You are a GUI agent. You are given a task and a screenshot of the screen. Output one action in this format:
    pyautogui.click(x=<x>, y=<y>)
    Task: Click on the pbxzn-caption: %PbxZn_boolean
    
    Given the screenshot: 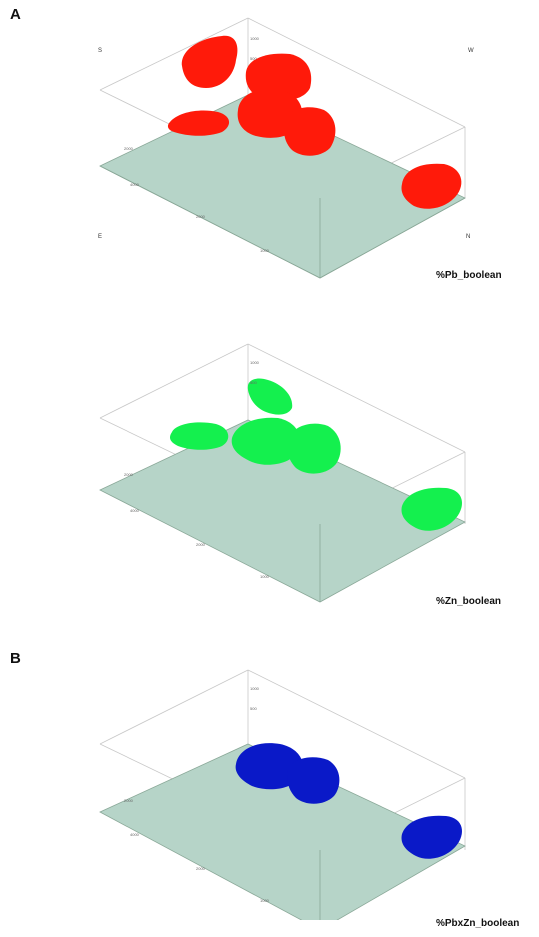 What is the action you would take?
    pyautogui.click(x=478, y=923)
    